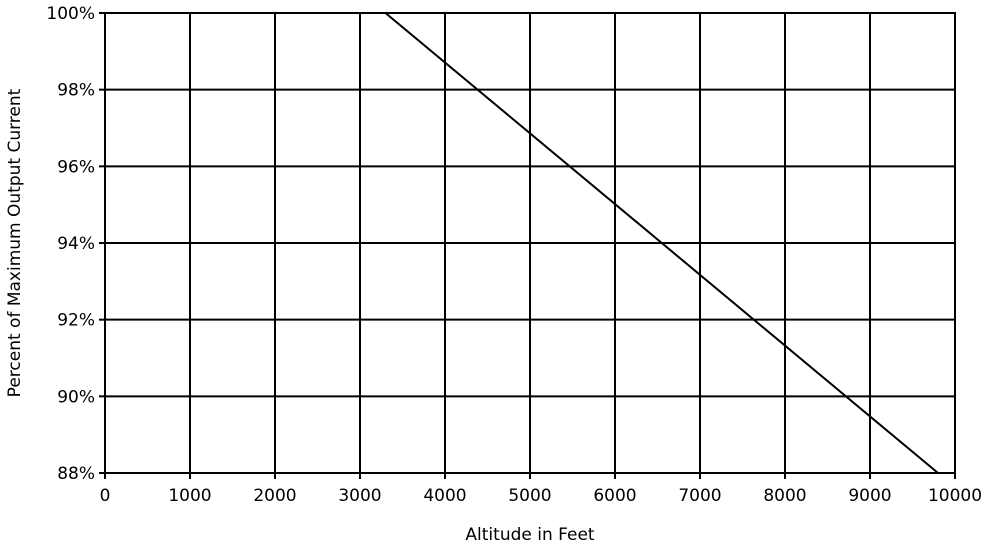  I want to click on y-tick-label: 88%, so click(76, 474).